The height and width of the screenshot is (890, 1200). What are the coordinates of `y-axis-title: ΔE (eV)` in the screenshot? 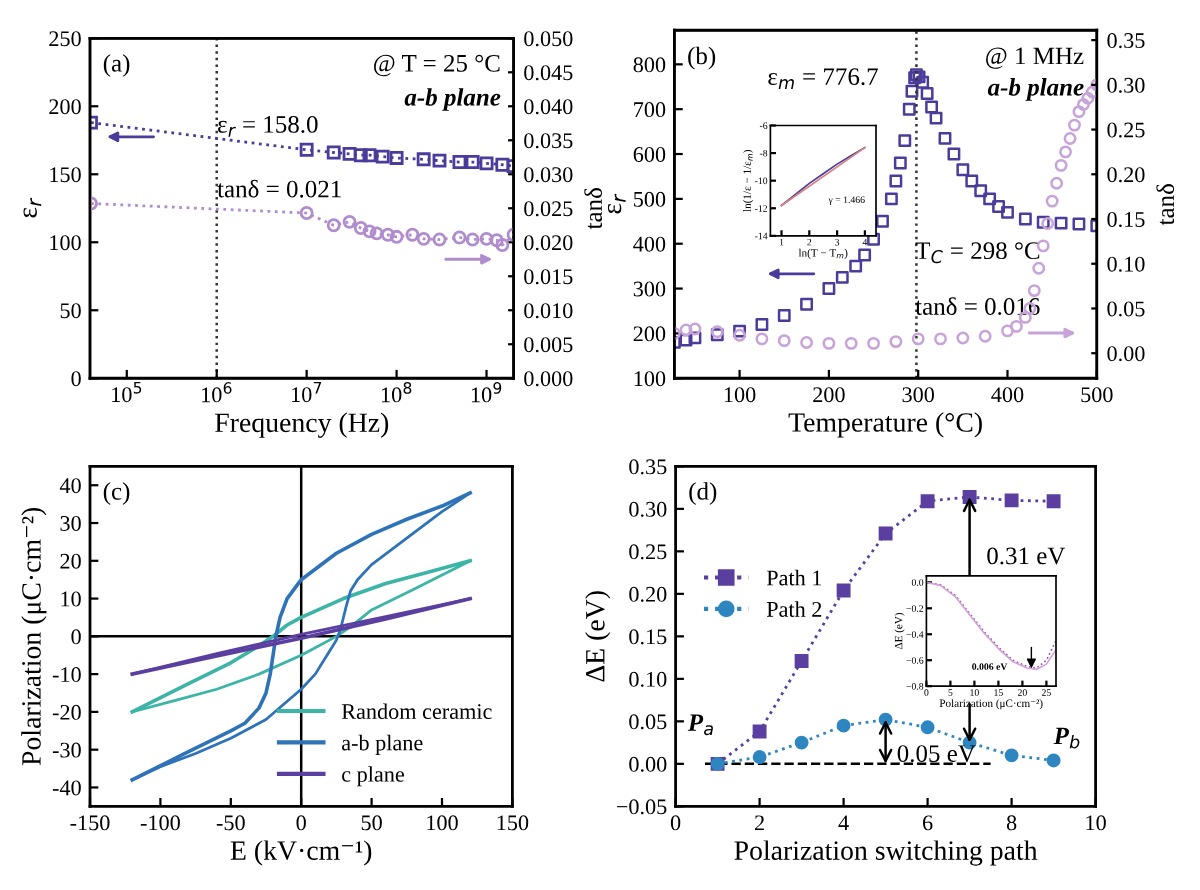 It's located at (598, 636).